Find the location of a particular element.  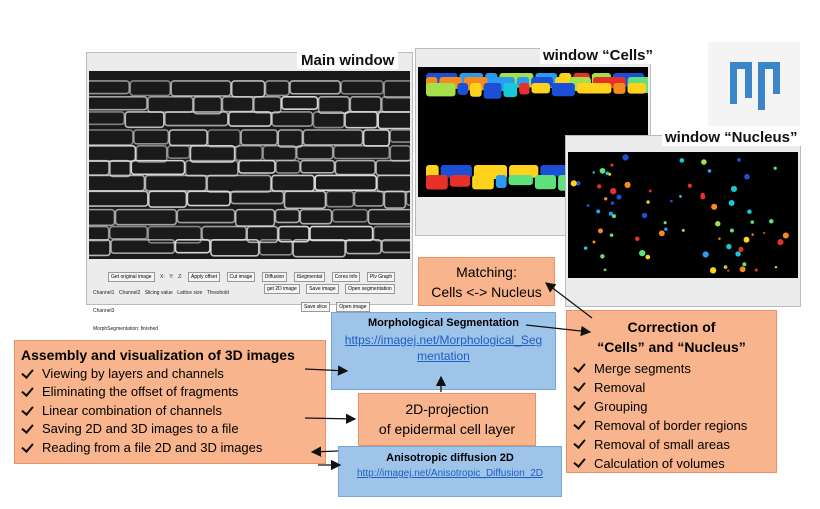

list-item: Linear combination of channels is located at coordinates (170, 411).